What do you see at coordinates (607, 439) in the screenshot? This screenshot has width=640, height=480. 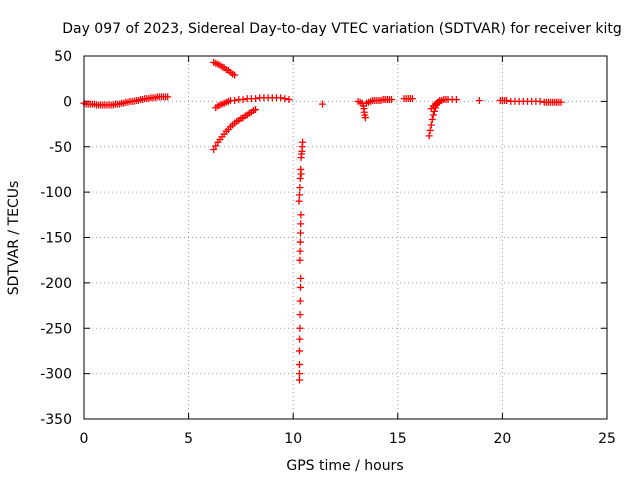 I see `x-tick-label: 25` at bounding box center [607, 439].